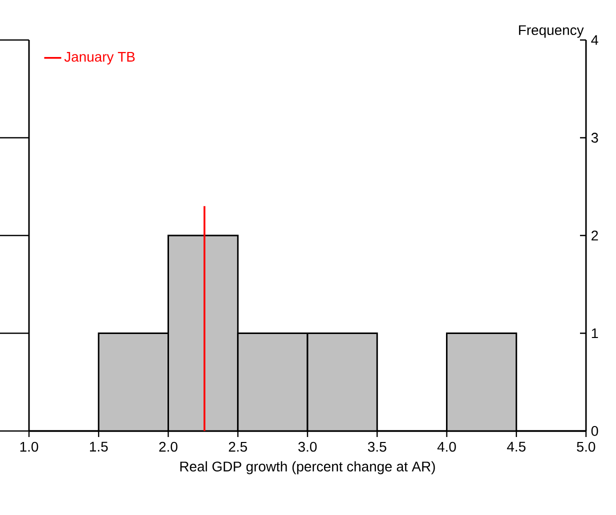  Describe the element at coordinates (99, 447) in the screenshot. I see `x-tick-label: 1.5` at that location.